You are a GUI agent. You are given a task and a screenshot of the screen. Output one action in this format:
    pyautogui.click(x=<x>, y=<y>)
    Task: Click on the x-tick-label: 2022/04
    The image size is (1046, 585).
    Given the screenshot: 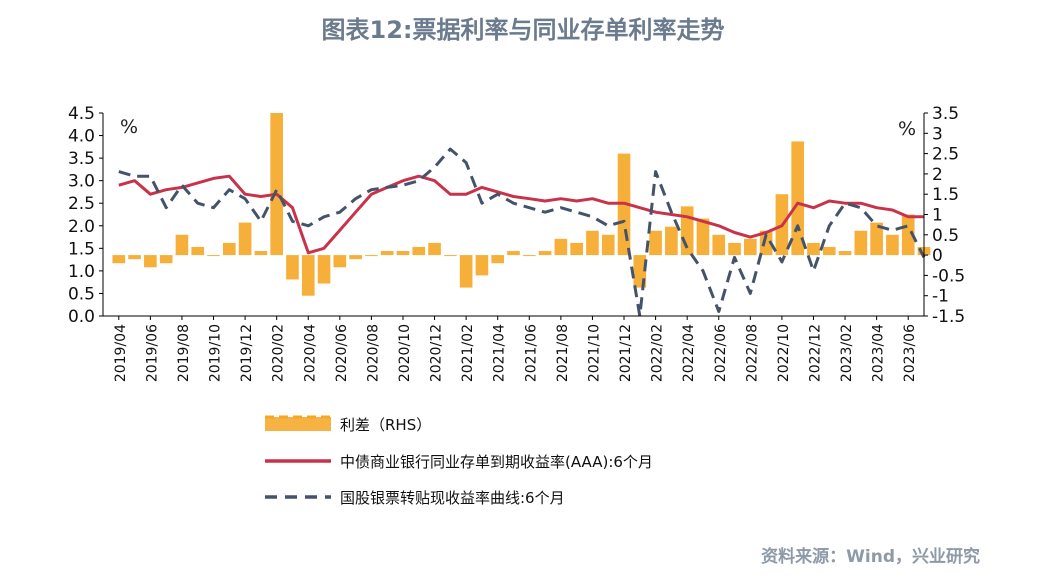 What is the action you would take?
    pyautogui.click(x=689, y=353)
    